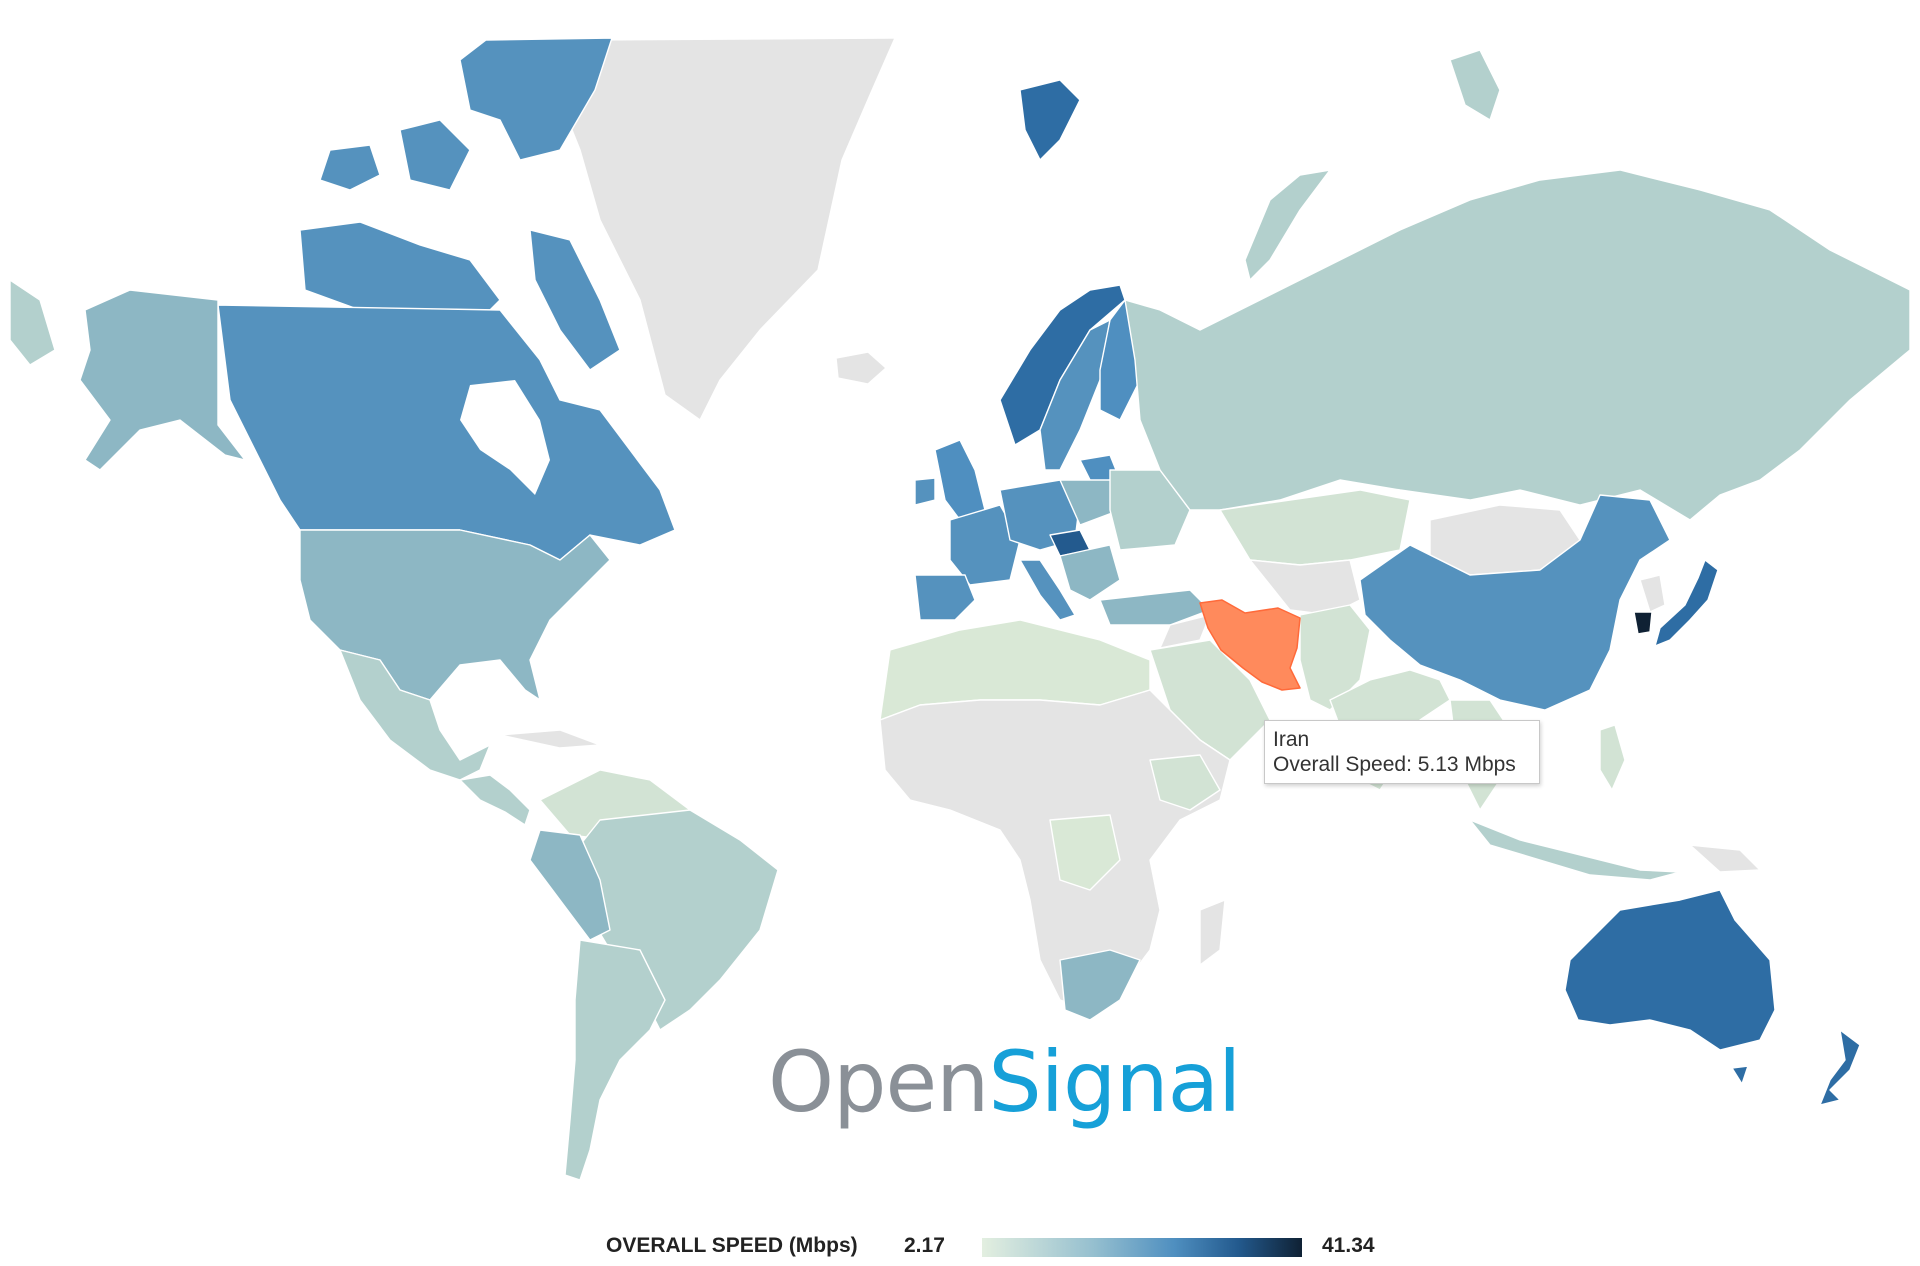 The image size is (1920, 1266). I want to click on country-tooltip: Iran Overall Speed: 5.13 Mbps, so click(1402, 752).